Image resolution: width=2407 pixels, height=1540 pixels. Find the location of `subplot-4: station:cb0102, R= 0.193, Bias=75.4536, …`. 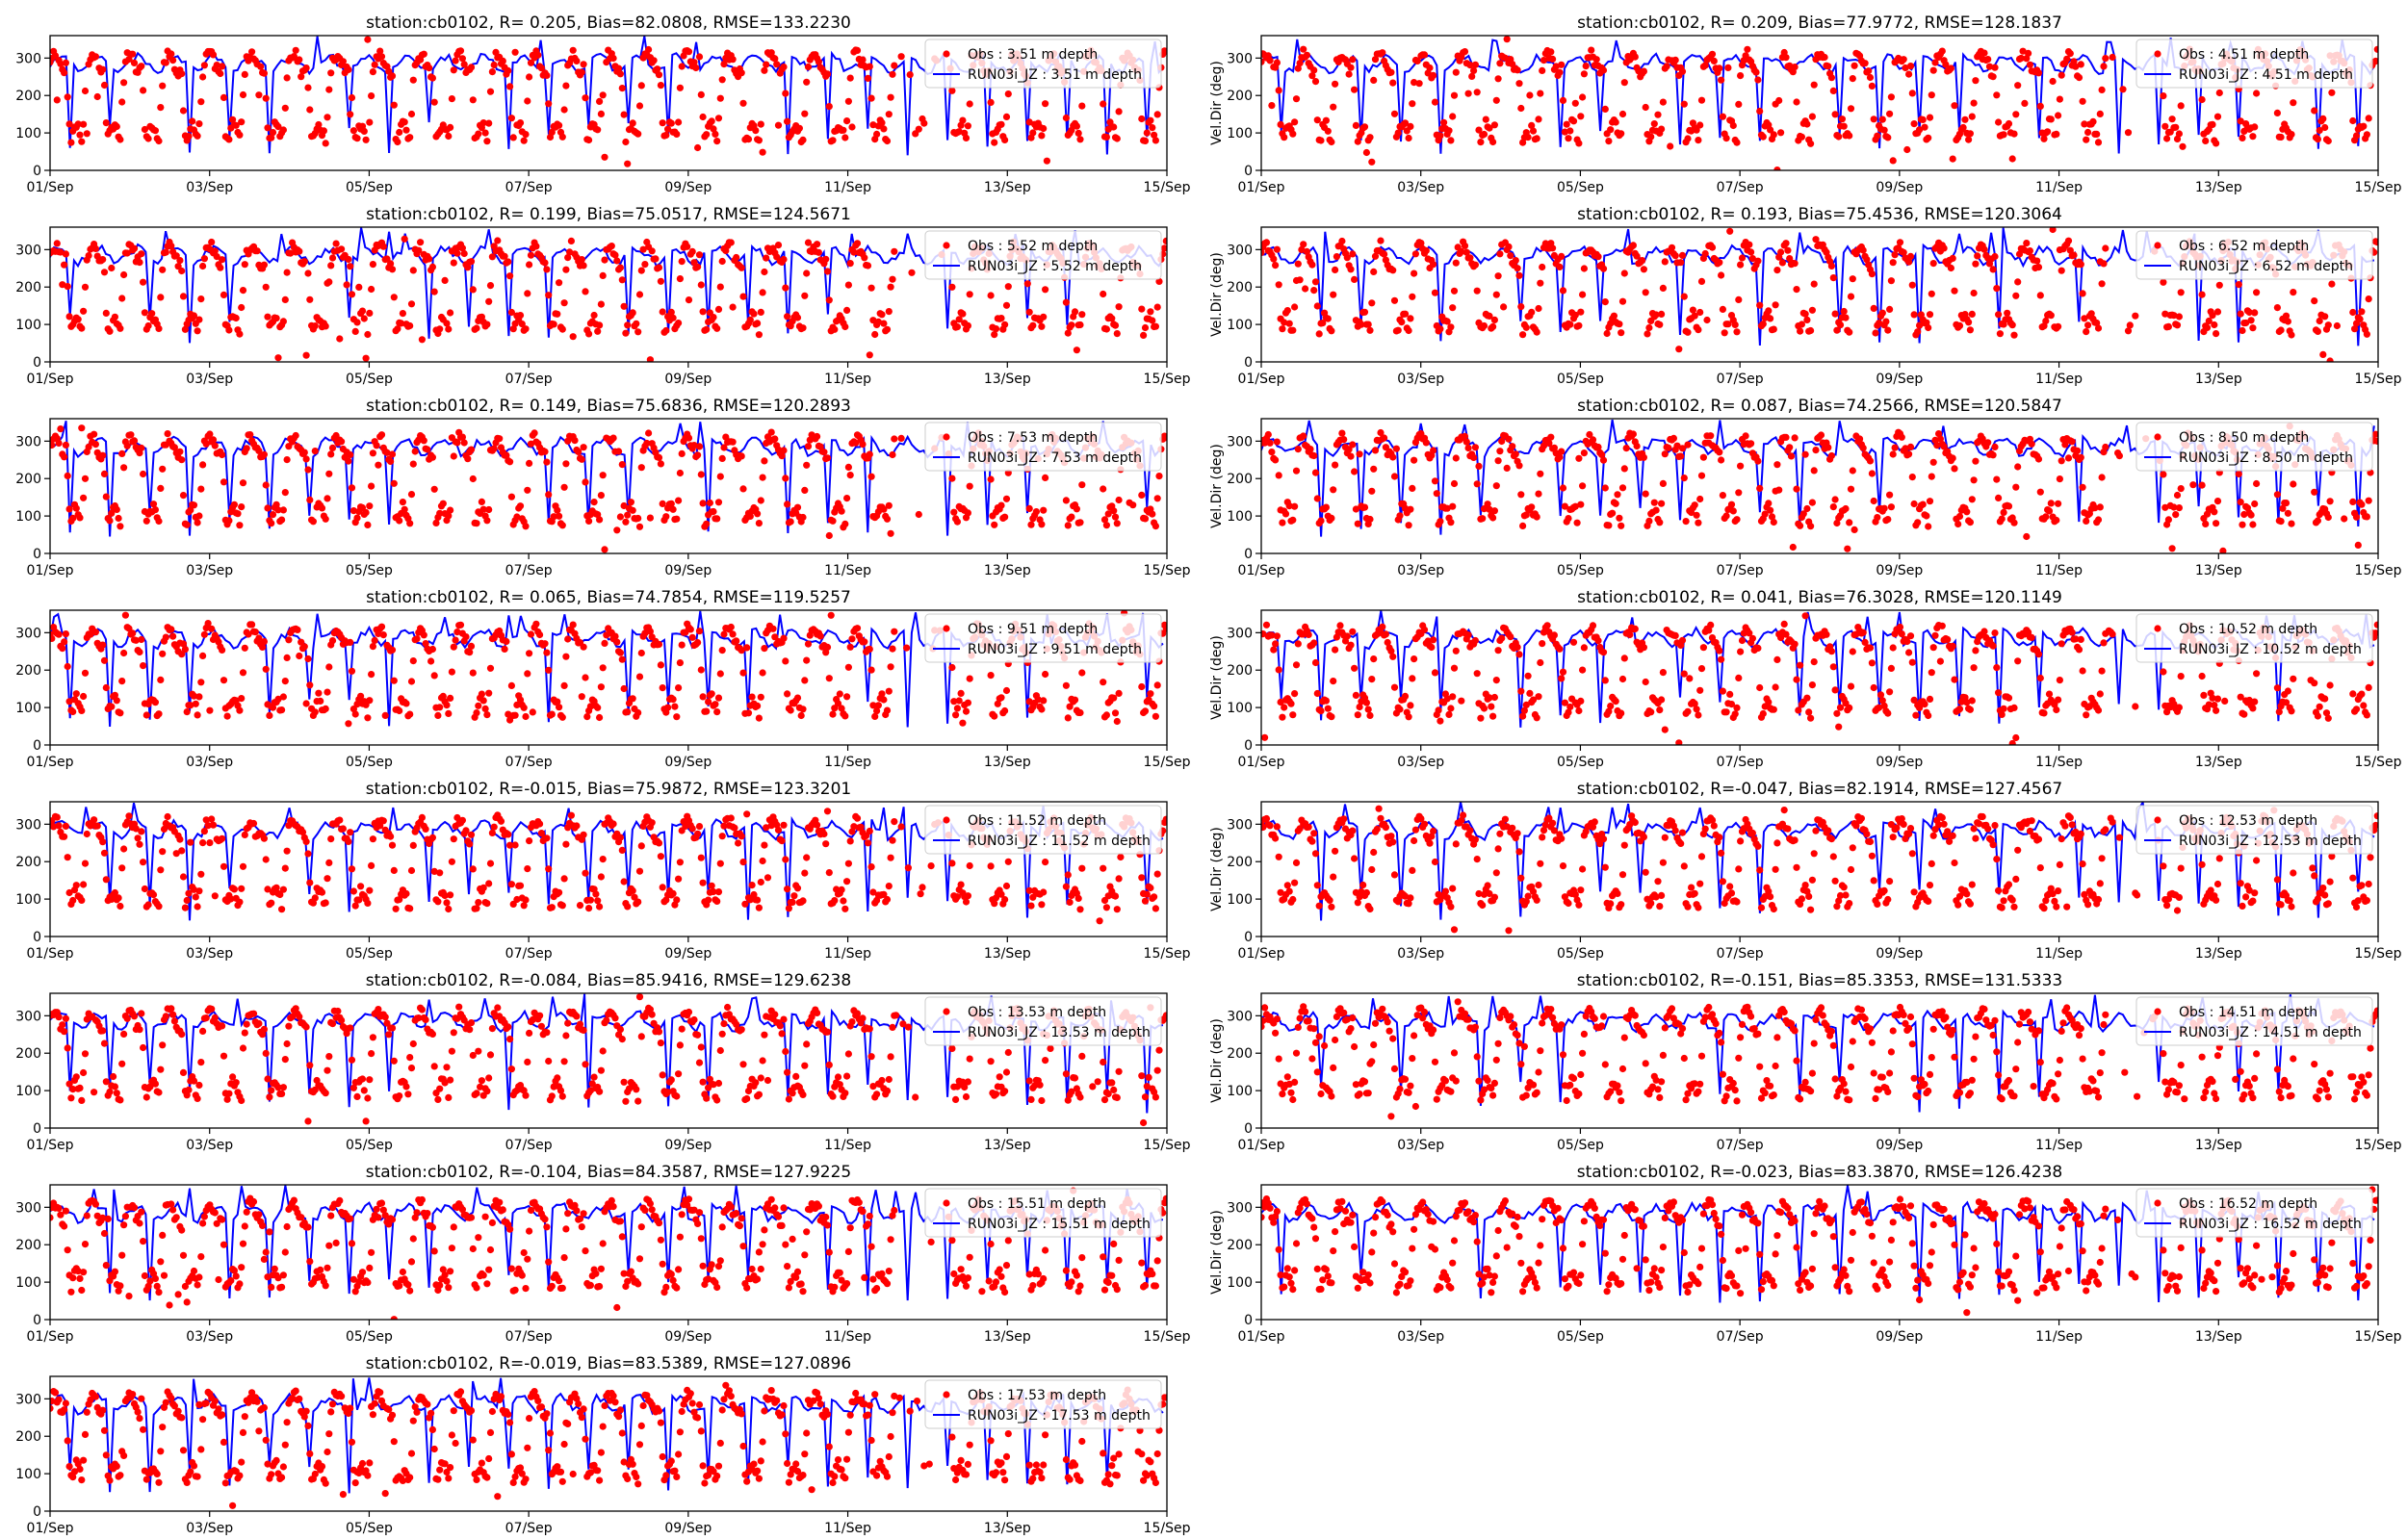

subplot-4: station:cb0102, R= 0.193, Bias=75.4536, … is located at coordinates (1806, 296).